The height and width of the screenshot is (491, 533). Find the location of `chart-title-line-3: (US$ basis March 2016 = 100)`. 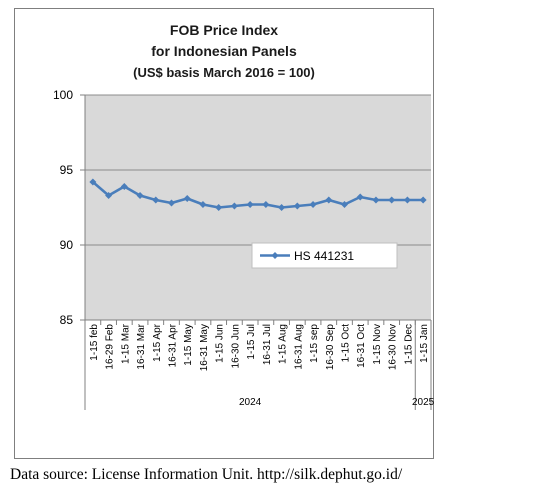

chart-title-line-3: (US$ basis March 2016 = 100) is located at coordinates (224, 72).